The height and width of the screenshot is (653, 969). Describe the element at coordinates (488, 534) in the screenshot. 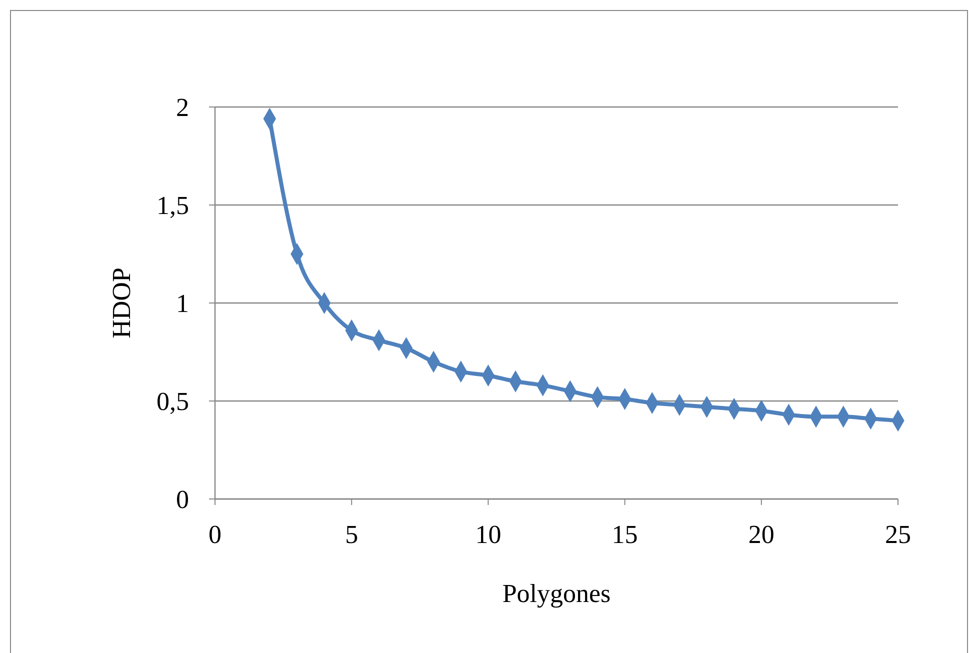

I see `x-tick-label: 10` at that location.